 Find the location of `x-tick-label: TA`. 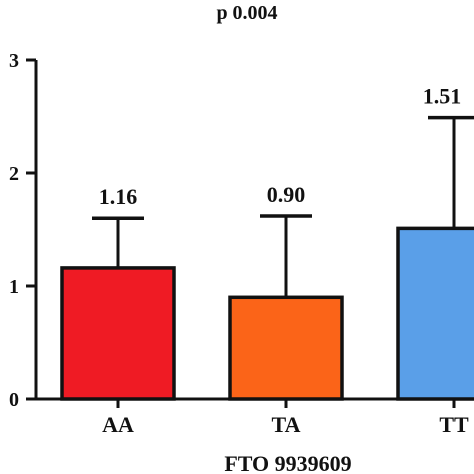

x-tick-label: TA is located at coordinates (286, 424).